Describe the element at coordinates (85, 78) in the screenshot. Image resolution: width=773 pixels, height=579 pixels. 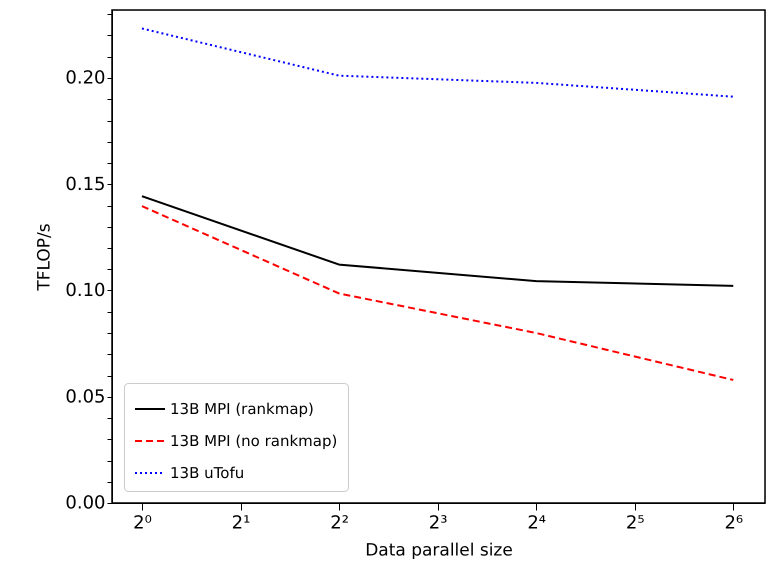
I see `y-tick-label: 0.20` at that location.